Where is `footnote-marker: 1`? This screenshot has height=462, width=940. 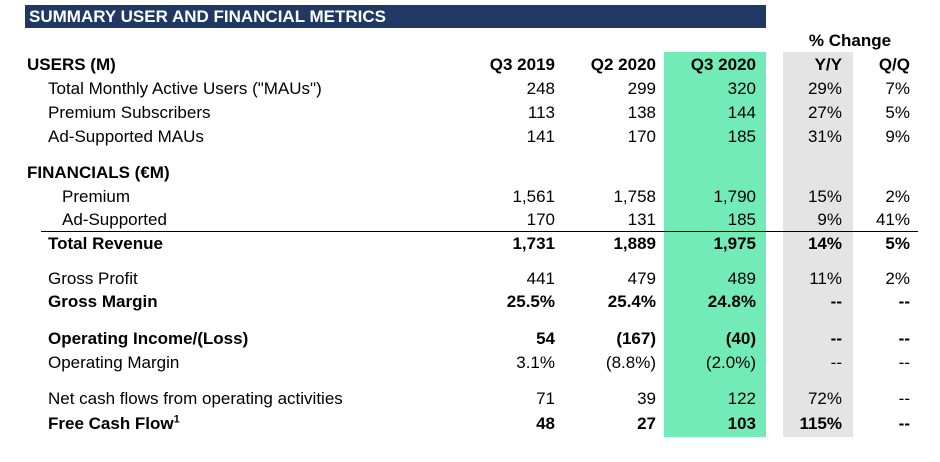 footnote-marker: 1 is located at coordinates (176, 419).